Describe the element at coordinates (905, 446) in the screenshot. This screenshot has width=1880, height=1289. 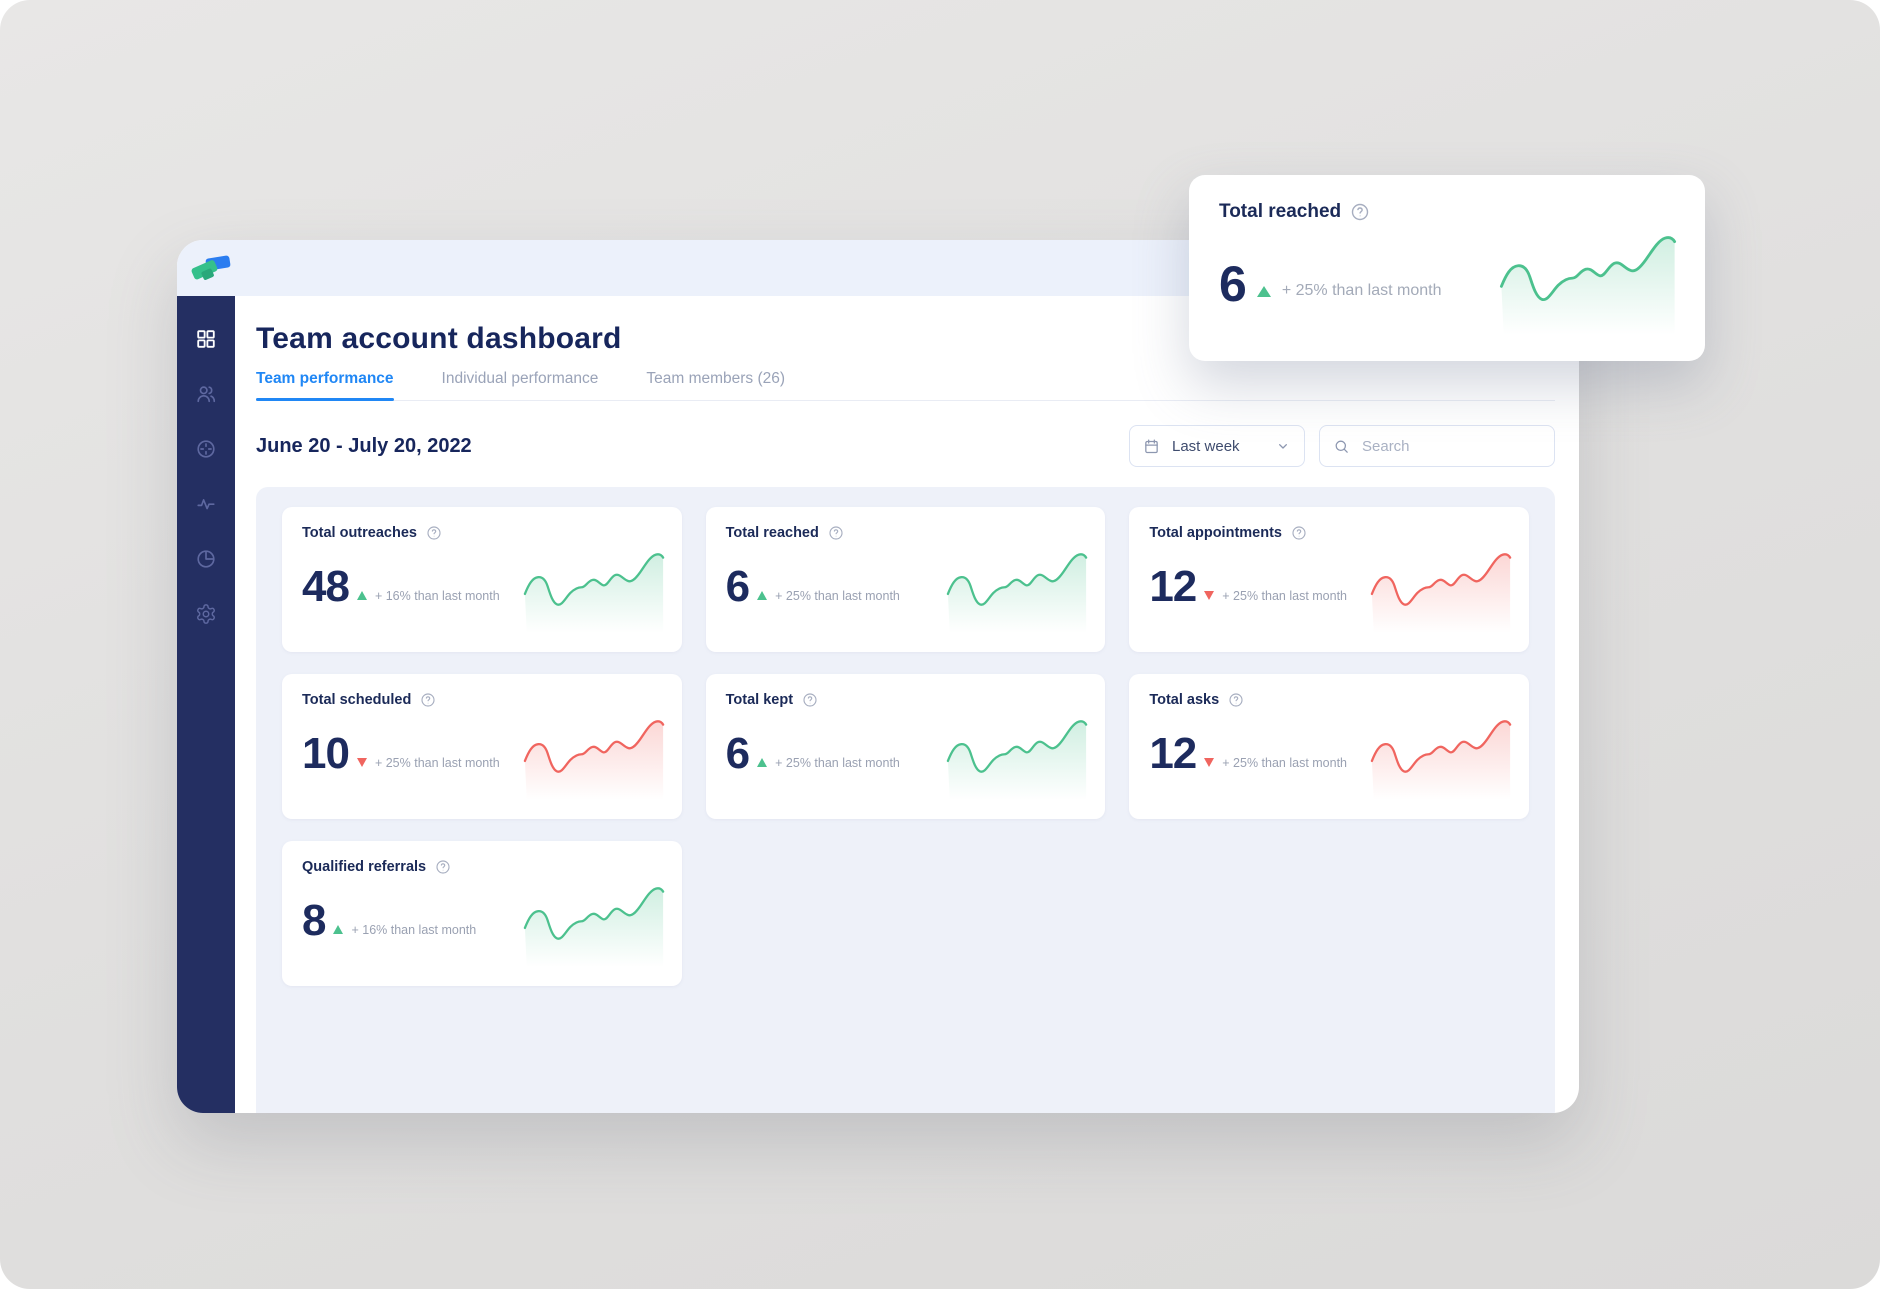
I see `toolbar: June 20 - July 20, 2022 Last week` at that location.